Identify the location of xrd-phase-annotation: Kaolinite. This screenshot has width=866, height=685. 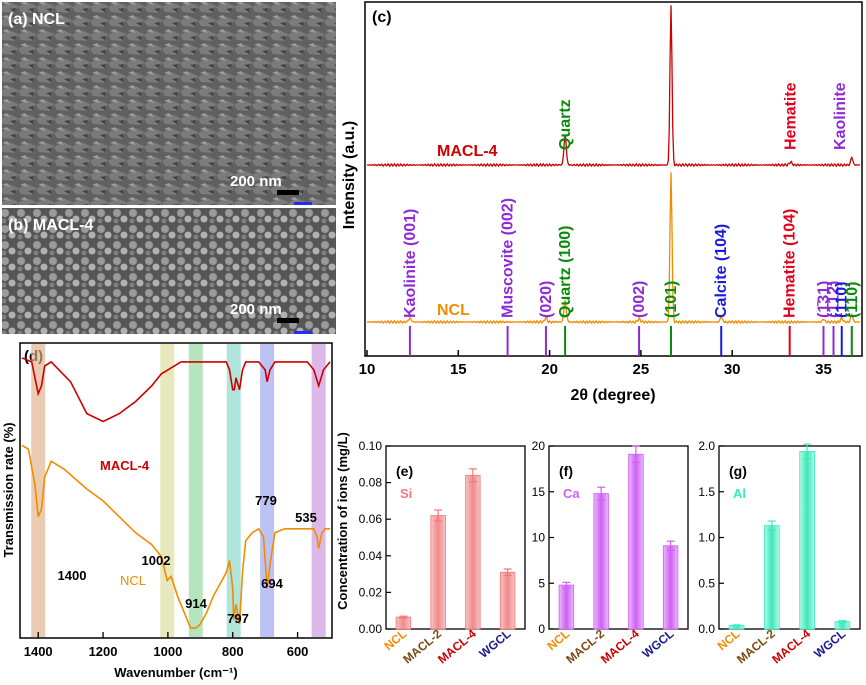
(840, 116).